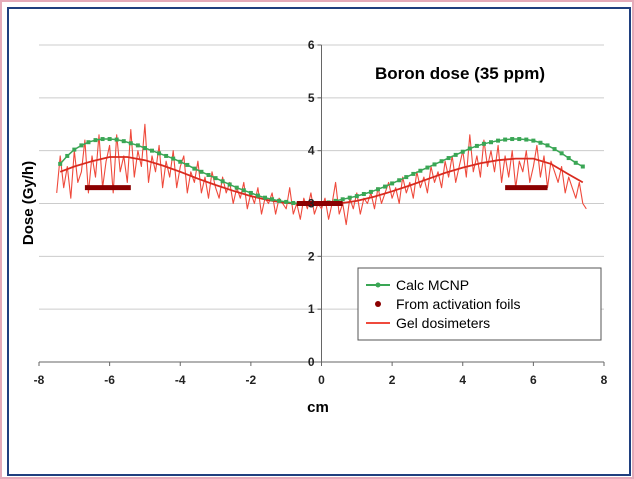 The image size is (634, 479). I want to click on x-tick-label: 4, so click(462, 380).